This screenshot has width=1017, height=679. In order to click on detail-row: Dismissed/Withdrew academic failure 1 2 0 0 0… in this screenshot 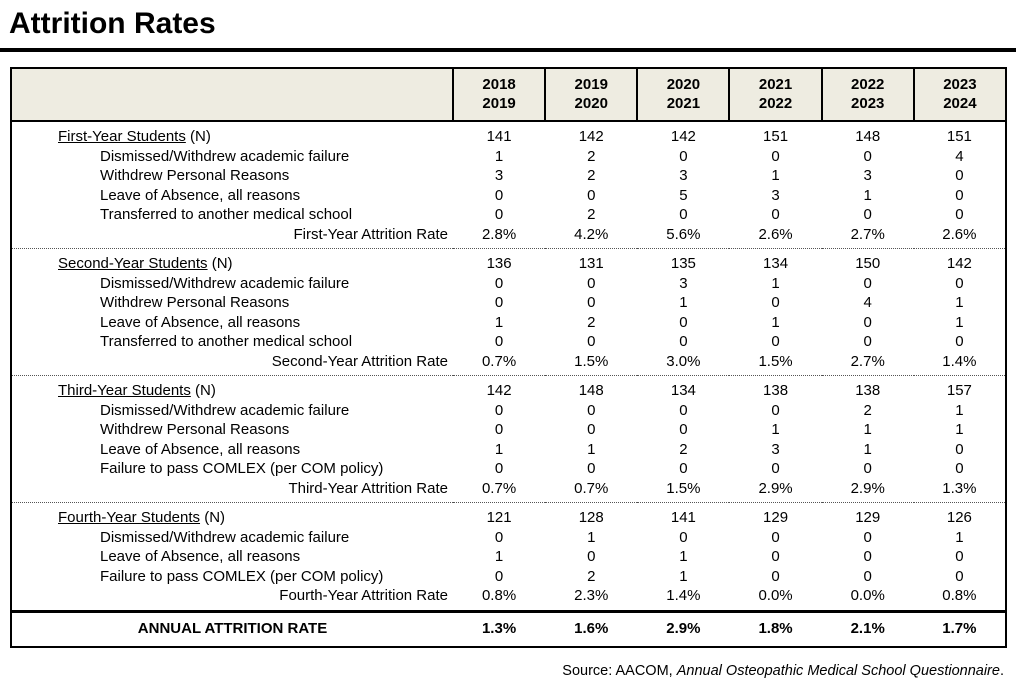, I will do `click(508, 157)`.